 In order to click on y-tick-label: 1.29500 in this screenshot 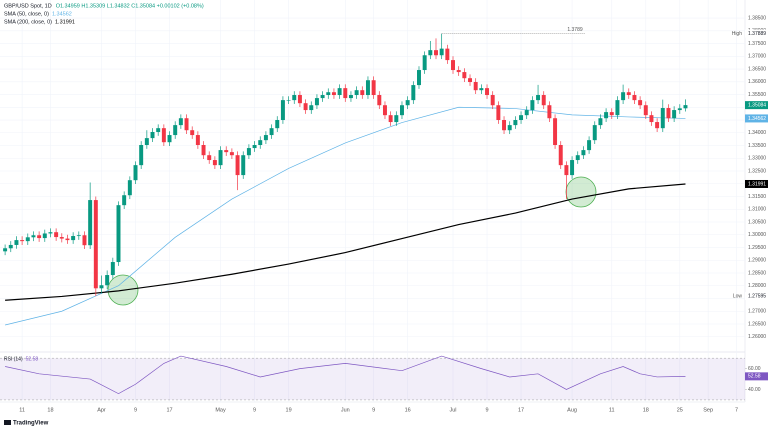, I will do `click(757, 248)`.